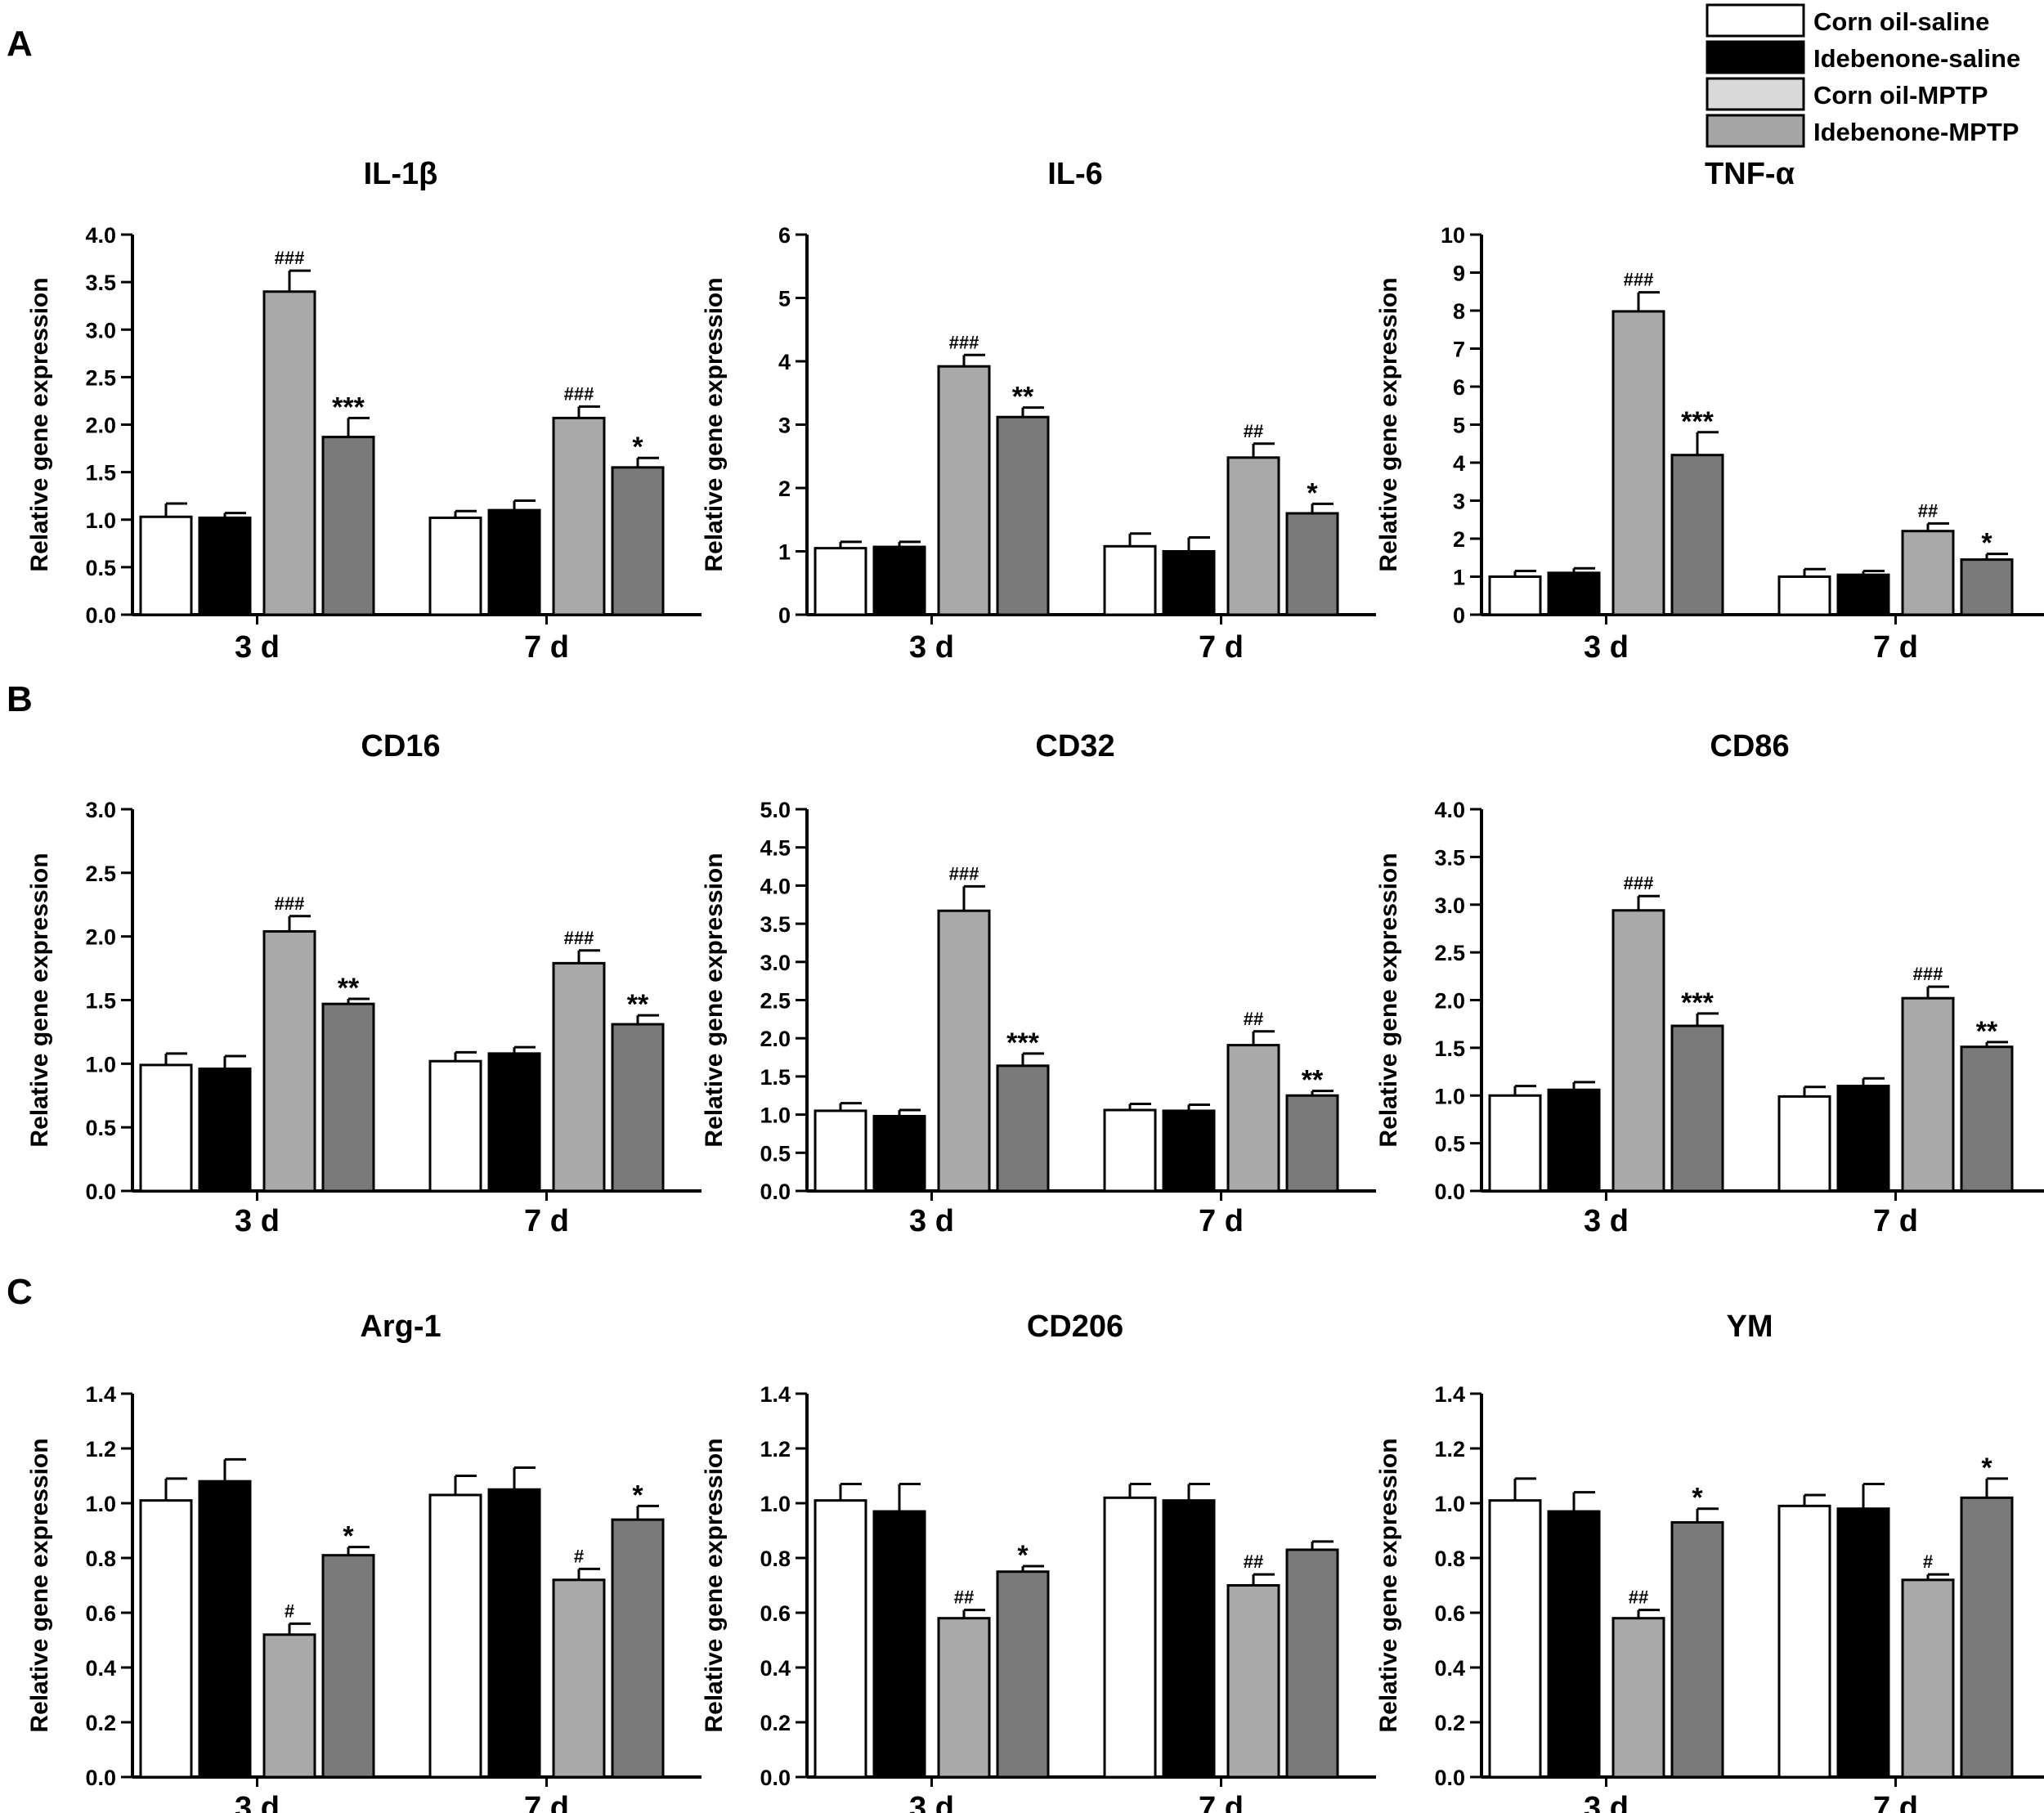  What do you see at coordinates (1459, 426) in the screenshot?
I see `y-tick-label: 5` at bounding box center [1459, 426].